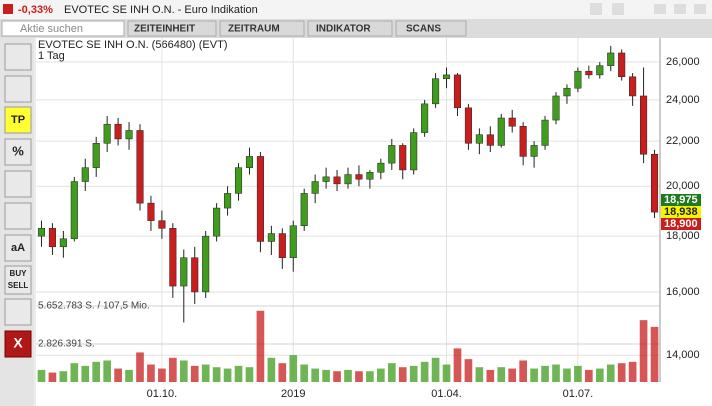  Describe the element at coordinates (94, 306) in the screenshot. I see `volume-tick-label: 5.652.783 S. / 107,5 Mio.` at that location.